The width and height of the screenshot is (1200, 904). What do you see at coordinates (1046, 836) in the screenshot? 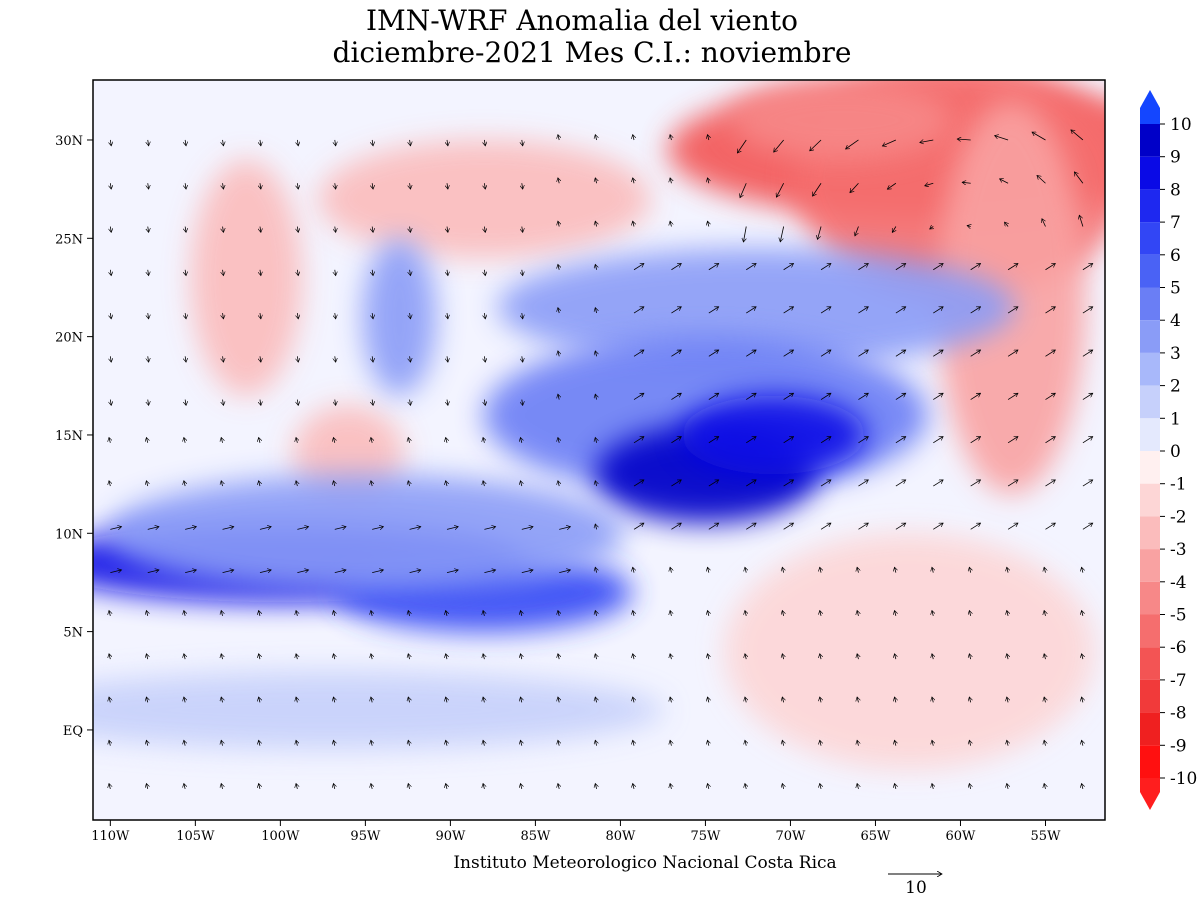
I see `x-tick-label: 55W` at bounding box center [1046, 836].